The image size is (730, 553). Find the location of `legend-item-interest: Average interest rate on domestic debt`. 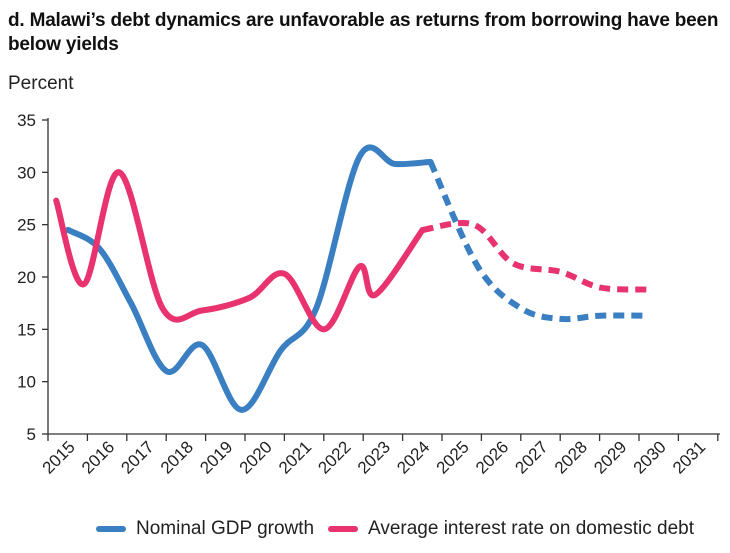

legend-item-interest: Average interest rate on domestic debt is located at coordinates (511, 529).